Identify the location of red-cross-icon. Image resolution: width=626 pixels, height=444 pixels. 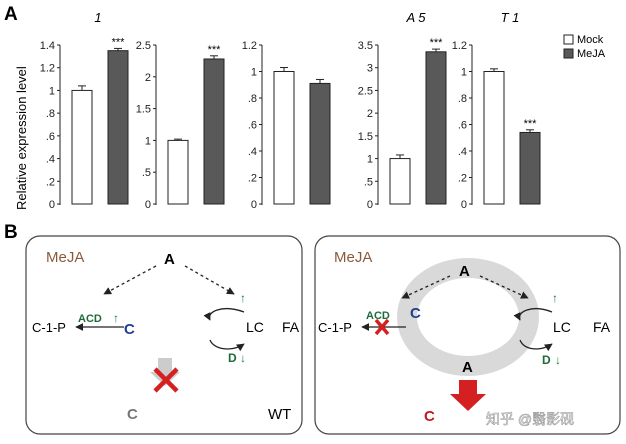
(166, 380).